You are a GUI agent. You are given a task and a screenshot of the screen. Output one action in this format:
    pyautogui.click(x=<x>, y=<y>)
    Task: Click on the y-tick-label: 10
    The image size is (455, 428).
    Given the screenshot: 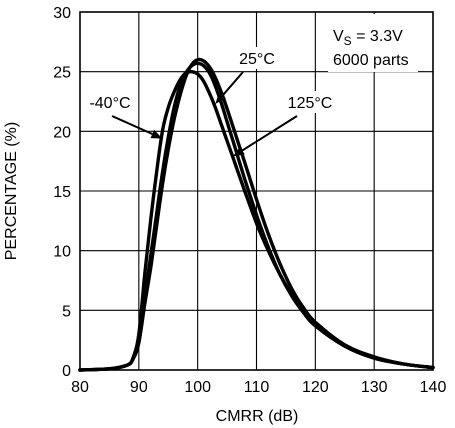 What is the action you would take?
    pyautogui.click(x=62, y=252)
    